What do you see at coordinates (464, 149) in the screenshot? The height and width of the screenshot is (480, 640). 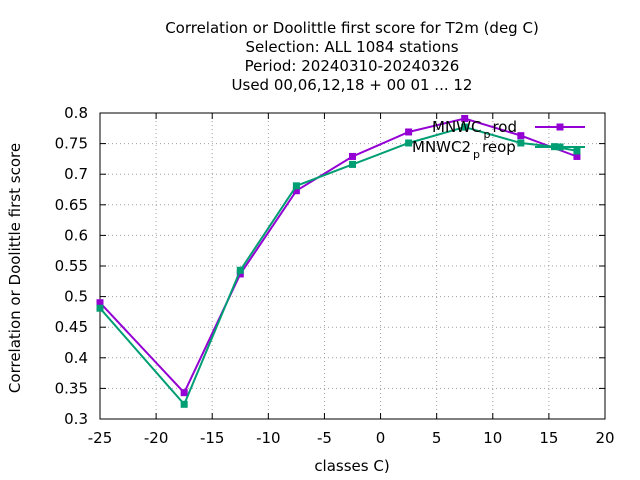 I see `legend-label: MNWC2 p reop` at bounding box center [464, 149].